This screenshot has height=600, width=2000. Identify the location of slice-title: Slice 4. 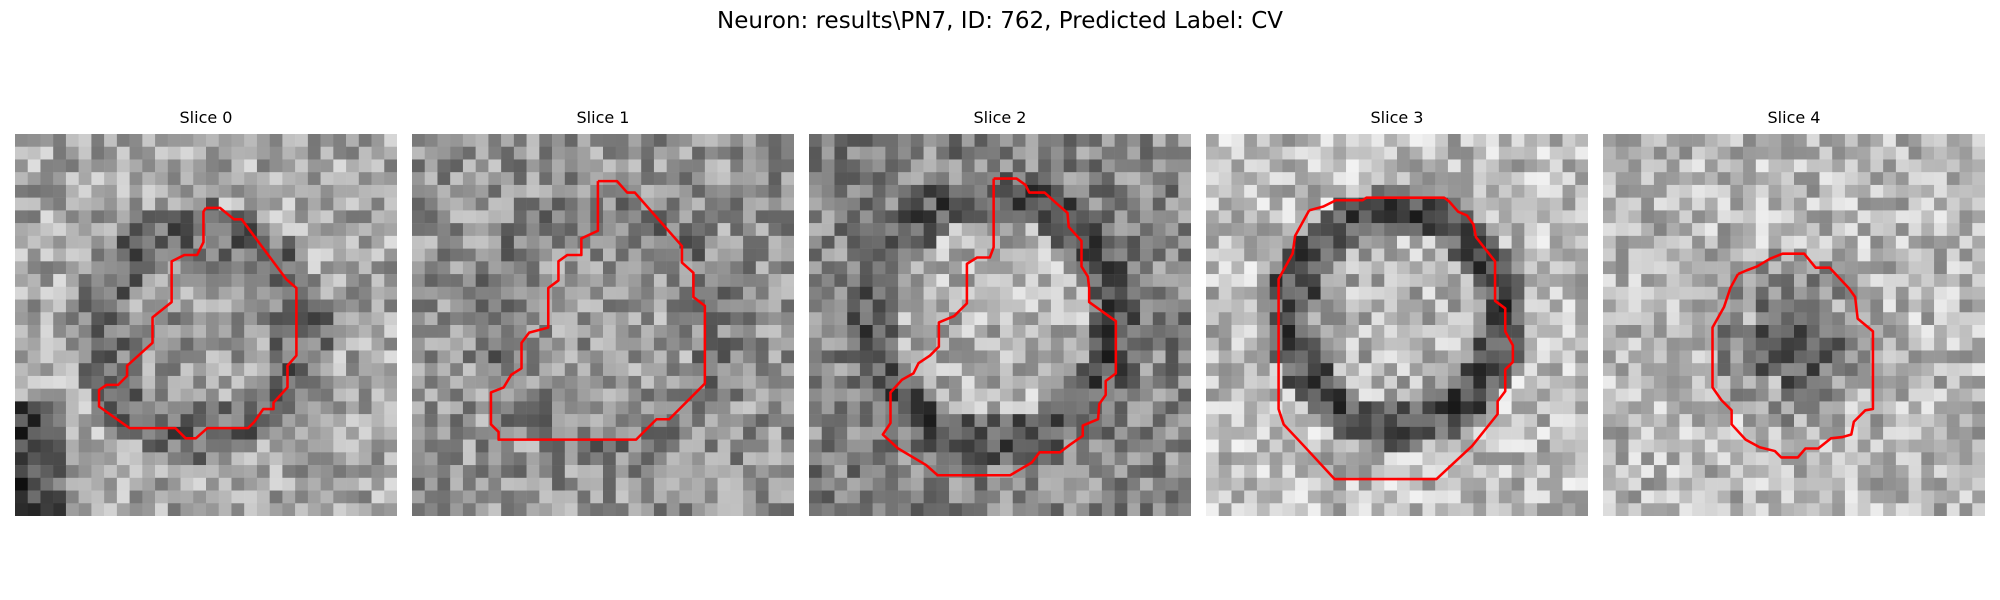
(1794, 117).